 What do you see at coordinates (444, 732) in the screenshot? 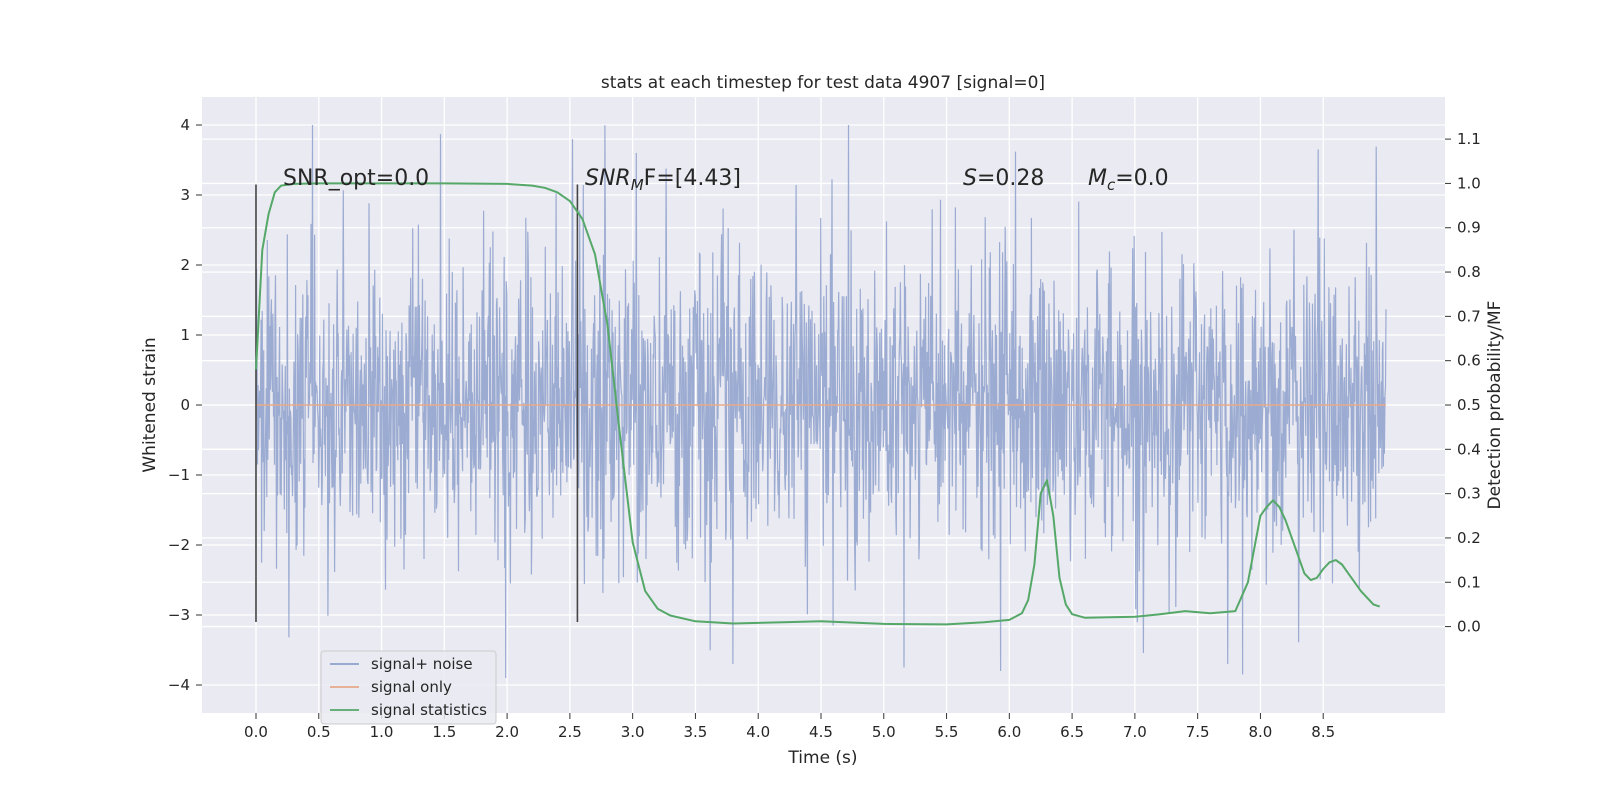
I see `x-tick-label: 1.5` at bounding box center [444, 732].